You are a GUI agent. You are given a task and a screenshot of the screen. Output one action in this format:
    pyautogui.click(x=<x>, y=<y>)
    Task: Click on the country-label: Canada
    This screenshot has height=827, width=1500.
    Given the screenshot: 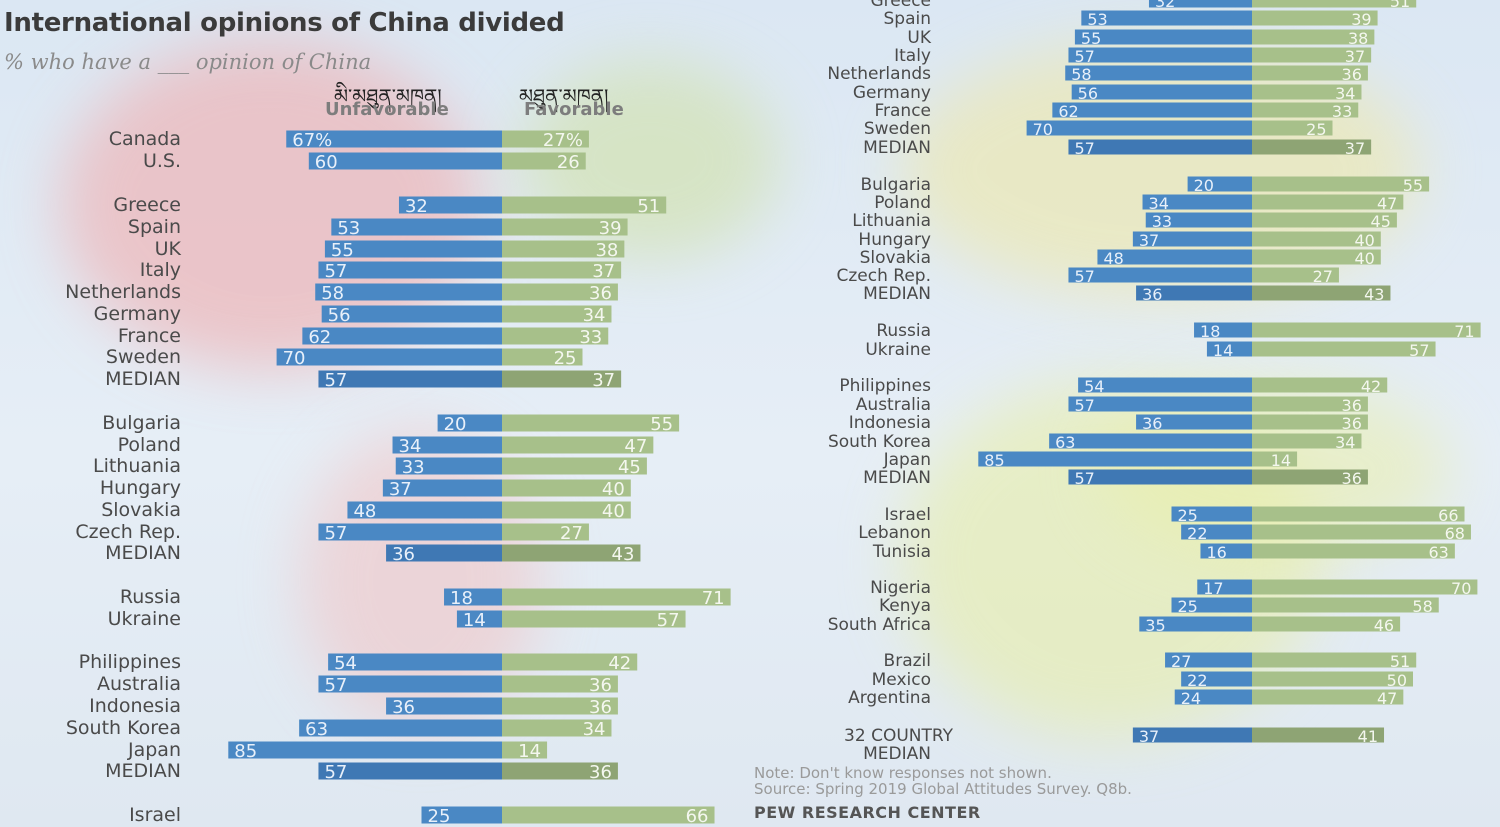 What is the action you would take?
    pyautogui.click(x=145, y=139)
    